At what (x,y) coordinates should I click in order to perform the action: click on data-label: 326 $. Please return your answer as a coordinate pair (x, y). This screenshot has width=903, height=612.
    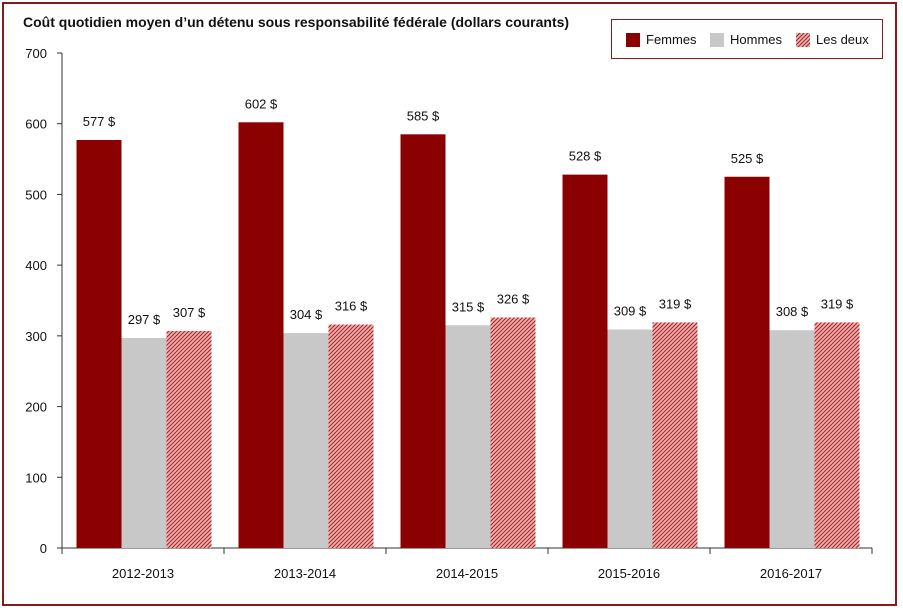
    Looking at the image, I should click on (513, 298).